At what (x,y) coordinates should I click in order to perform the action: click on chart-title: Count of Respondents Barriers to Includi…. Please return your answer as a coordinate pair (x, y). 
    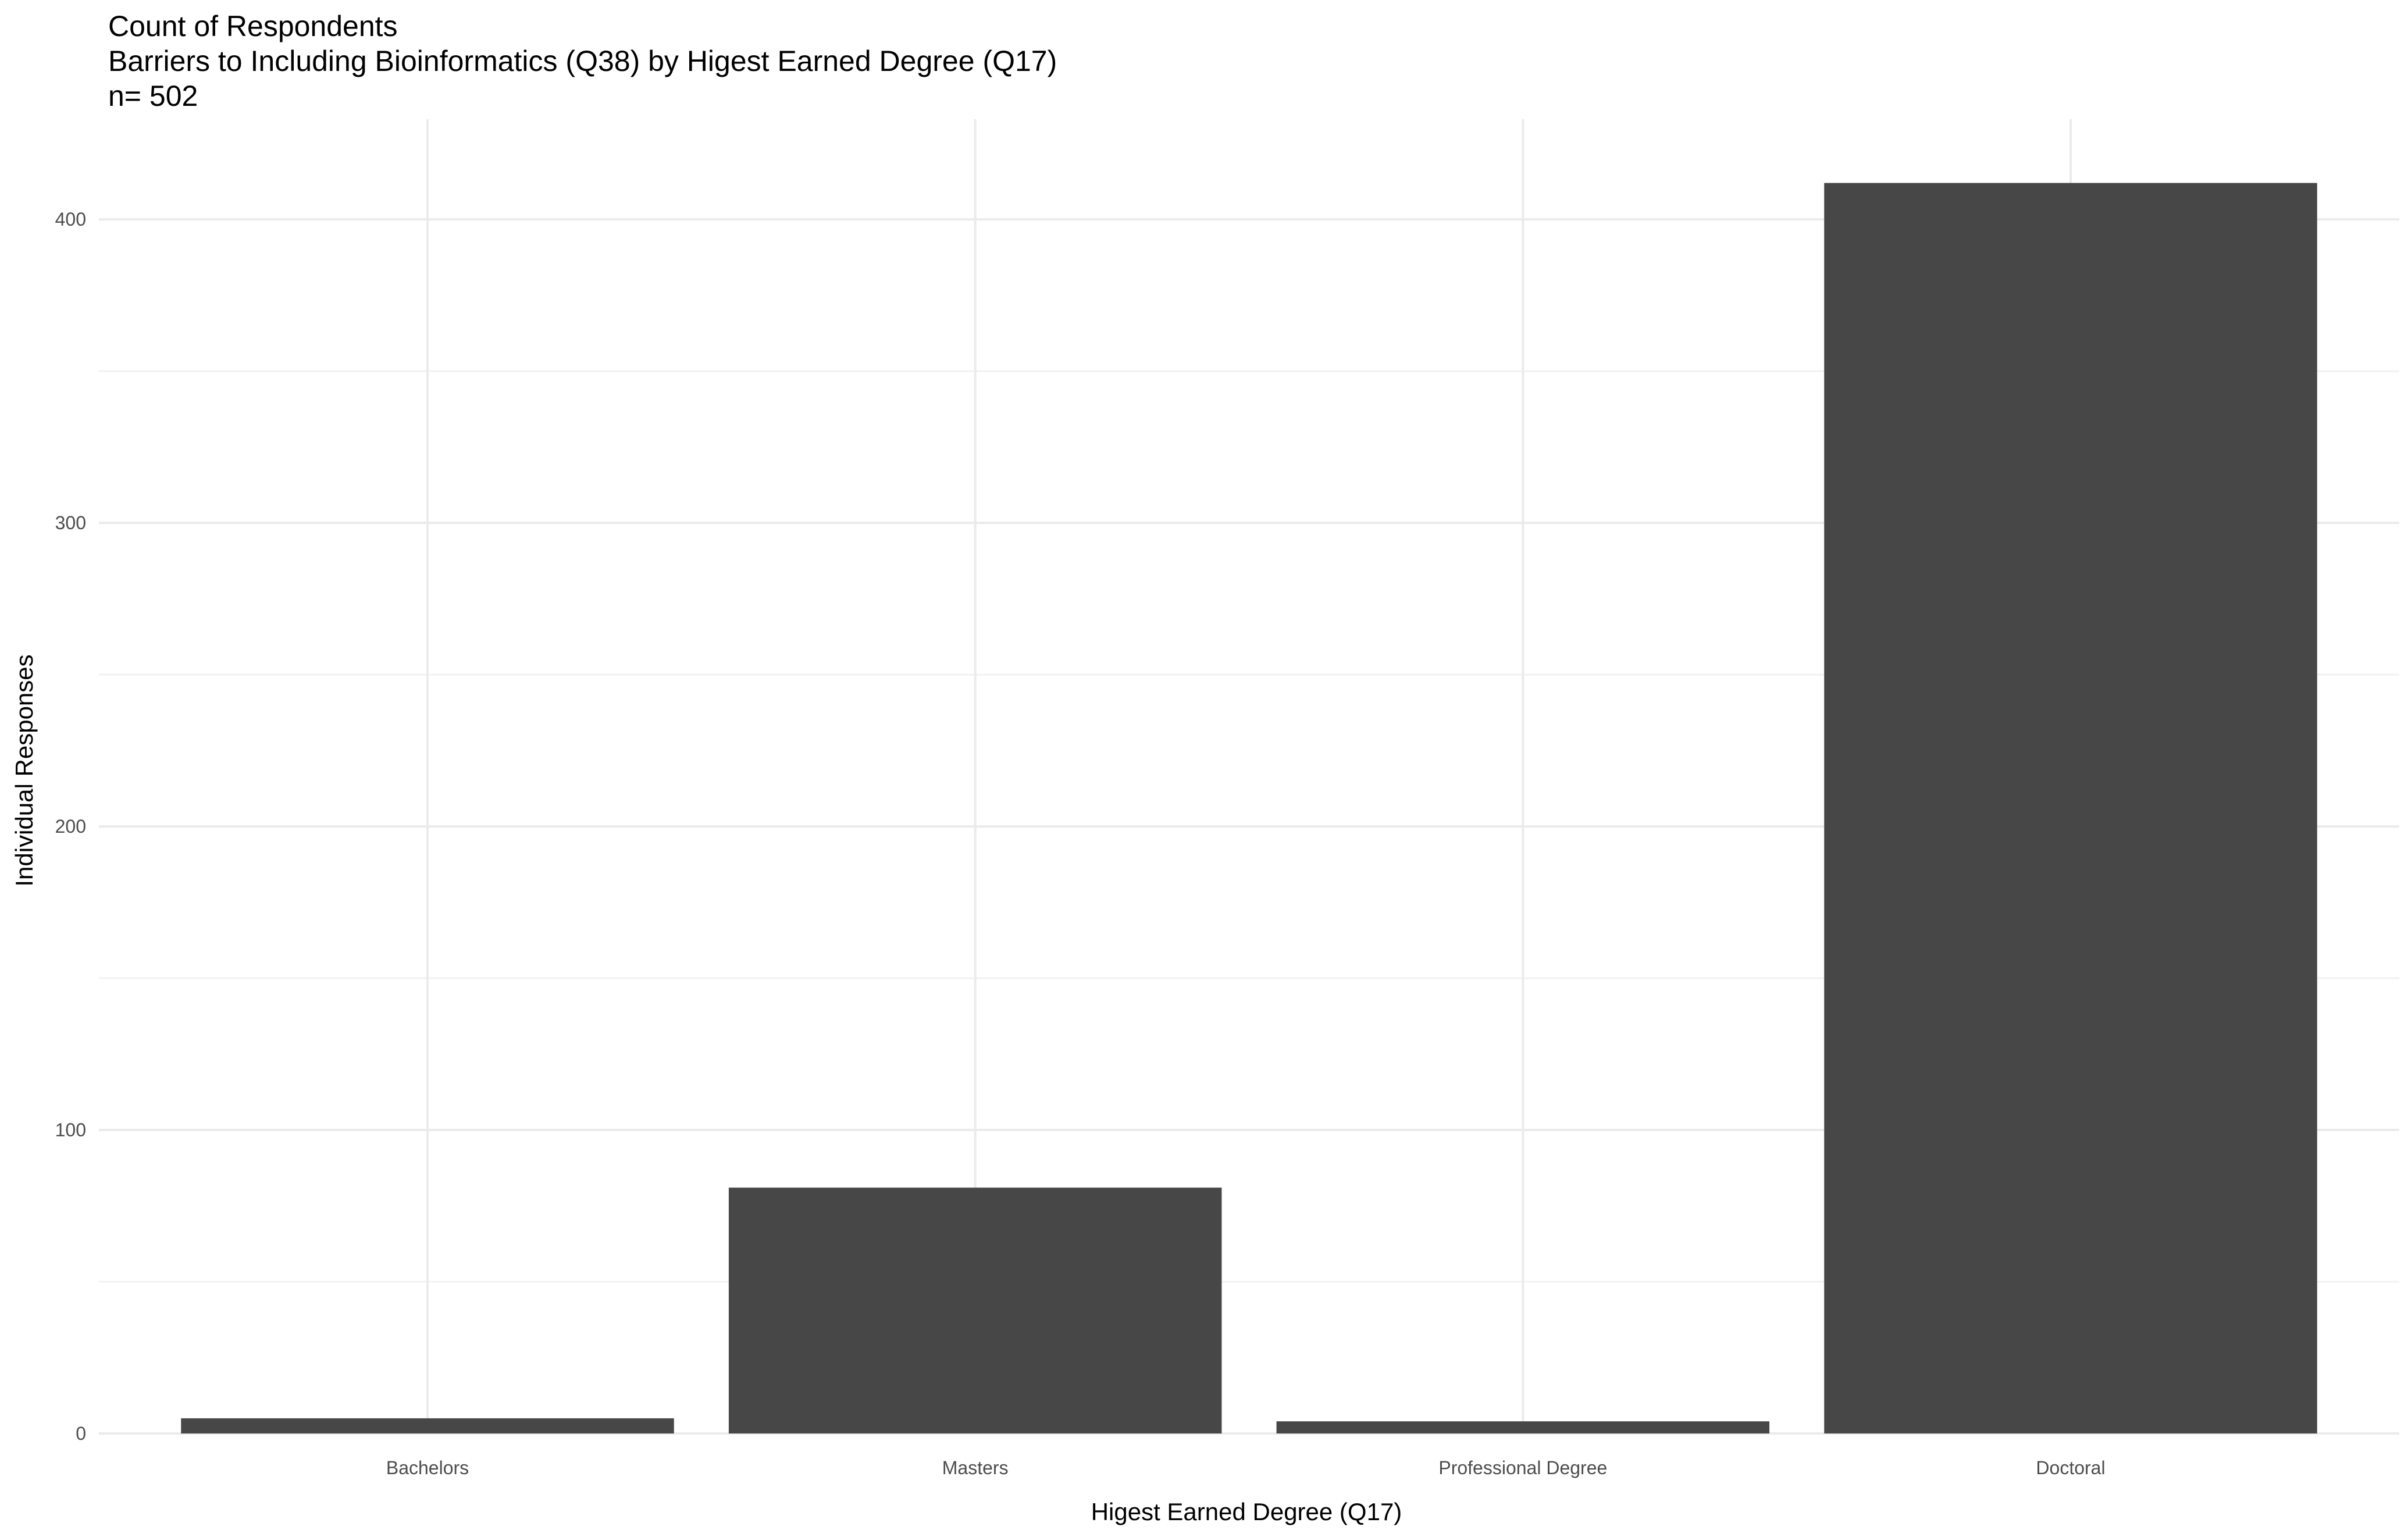
    Looking at the image, I should click on (582, 61).